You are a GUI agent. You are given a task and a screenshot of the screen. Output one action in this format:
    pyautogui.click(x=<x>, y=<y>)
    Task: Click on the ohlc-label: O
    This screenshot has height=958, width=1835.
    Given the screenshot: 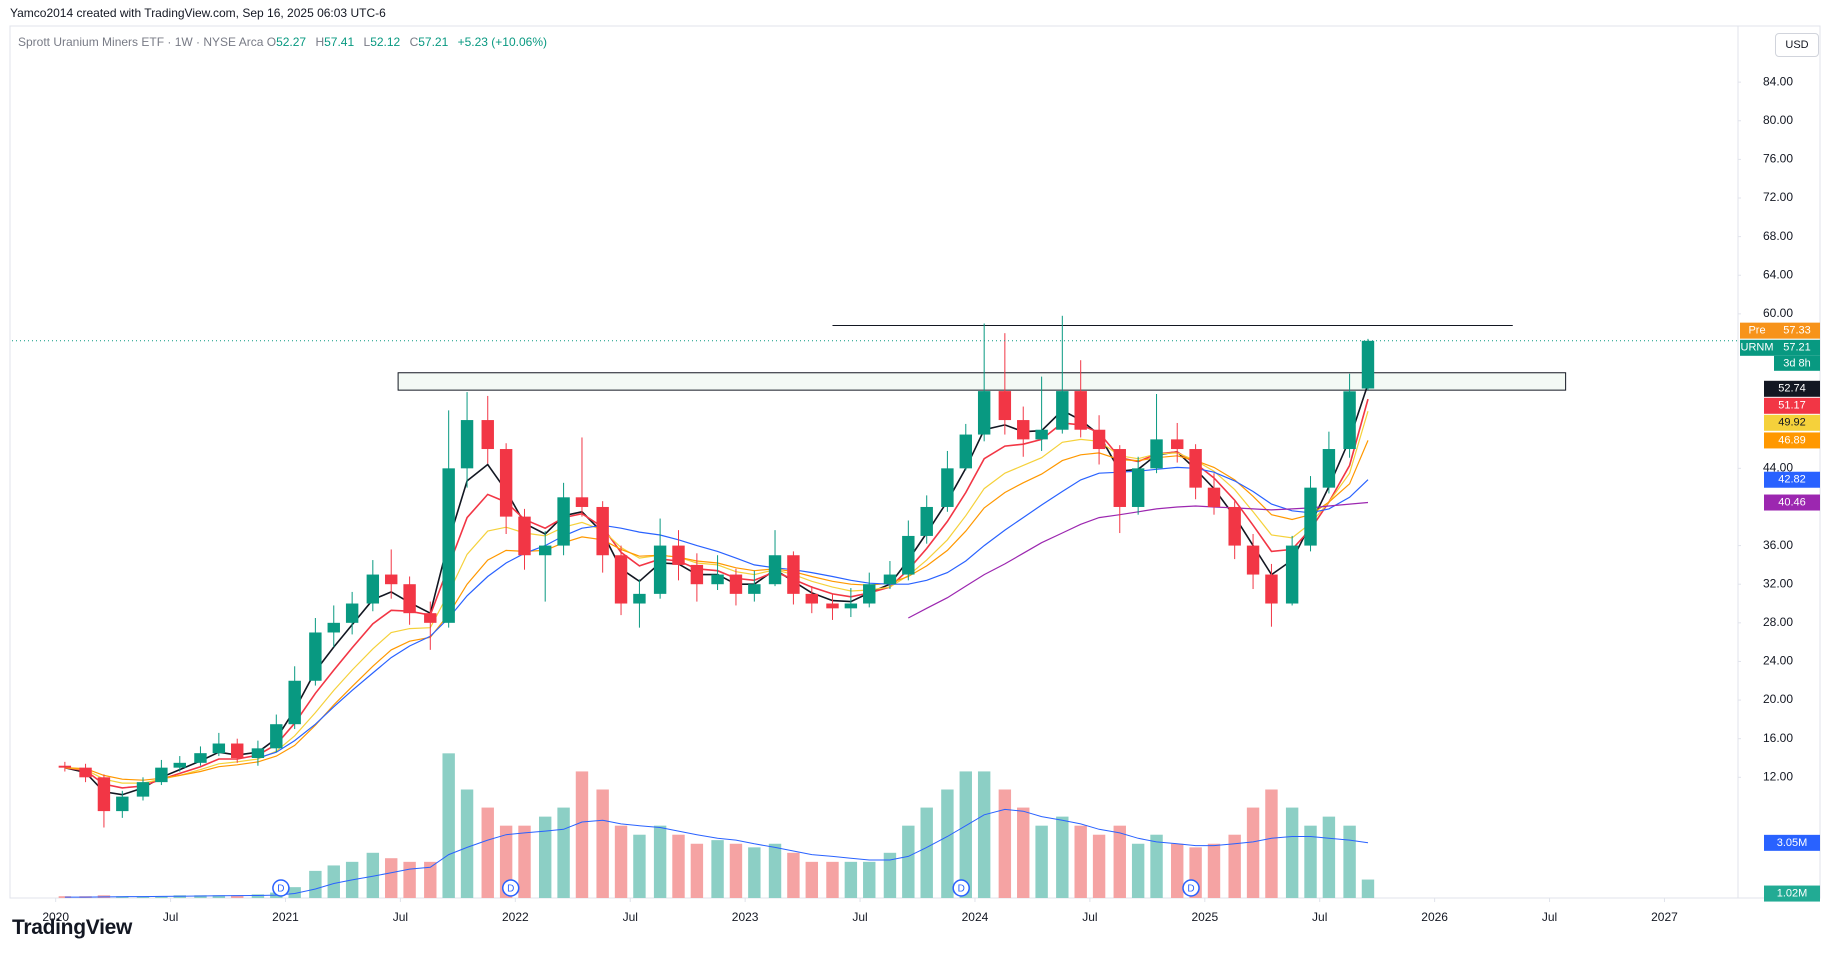 What is the action you would take?
    pyautogui.click(x=271, y=42)
    